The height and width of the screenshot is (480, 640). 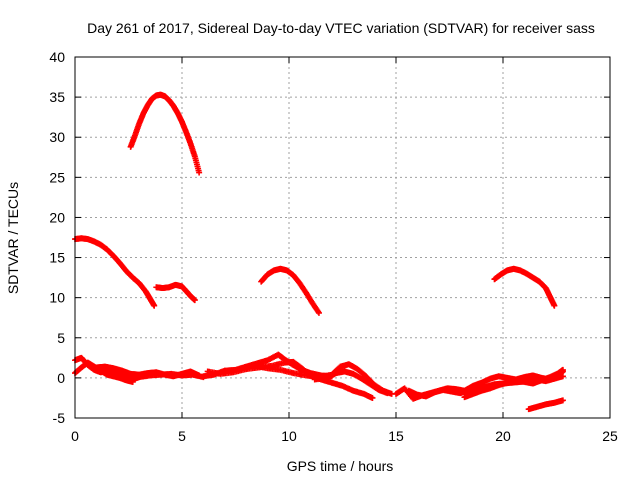 What do you see at coordinates (61, 338) in the screenshot?
I see `y-tick-label: 5` at bounding box center [61, 338].